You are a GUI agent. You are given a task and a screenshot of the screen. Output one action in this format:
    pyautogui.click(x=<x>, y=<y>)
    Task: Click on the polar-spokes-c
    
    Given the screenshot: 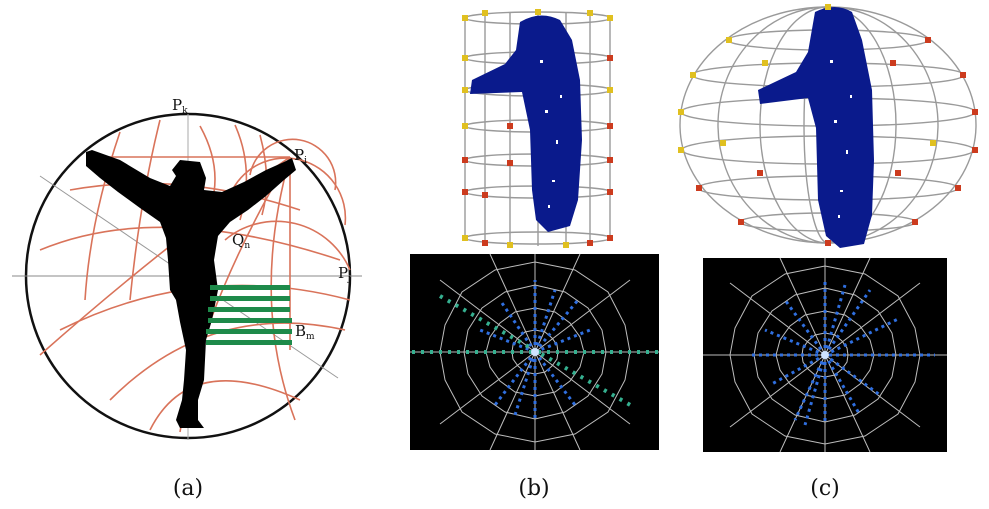 What is the action you would take?
    pyautogui.click(x=843, y=353)
    